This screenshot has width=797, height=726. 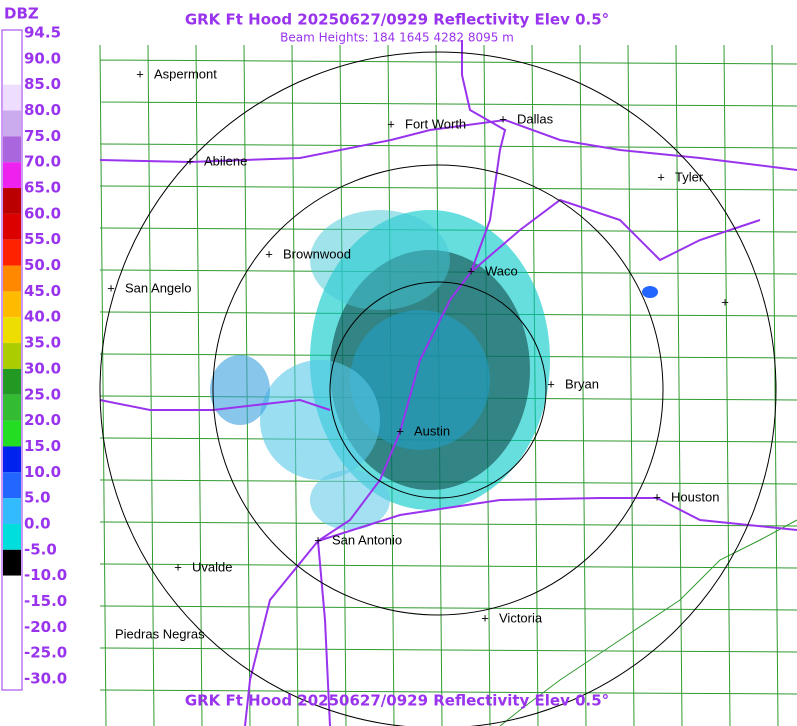 What do you see at coordinates (317, 253) in the screenshot?
I see `city-label: Brownwood` at bounding box center [317, 253].